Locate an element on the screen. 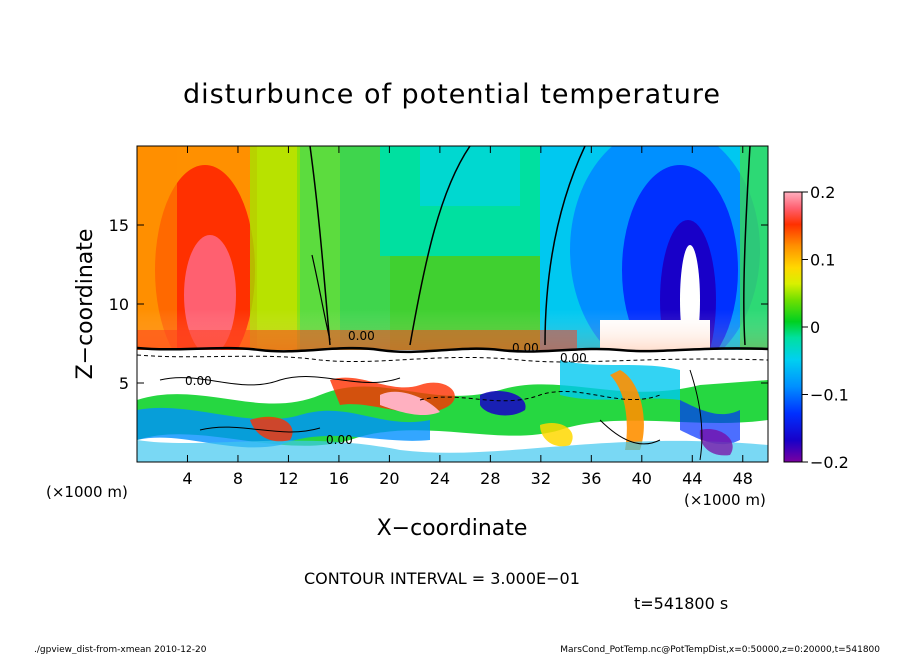 This screenshot has width=904, height=659. x-tick-label: 20 is located at coordinates (389, 478).